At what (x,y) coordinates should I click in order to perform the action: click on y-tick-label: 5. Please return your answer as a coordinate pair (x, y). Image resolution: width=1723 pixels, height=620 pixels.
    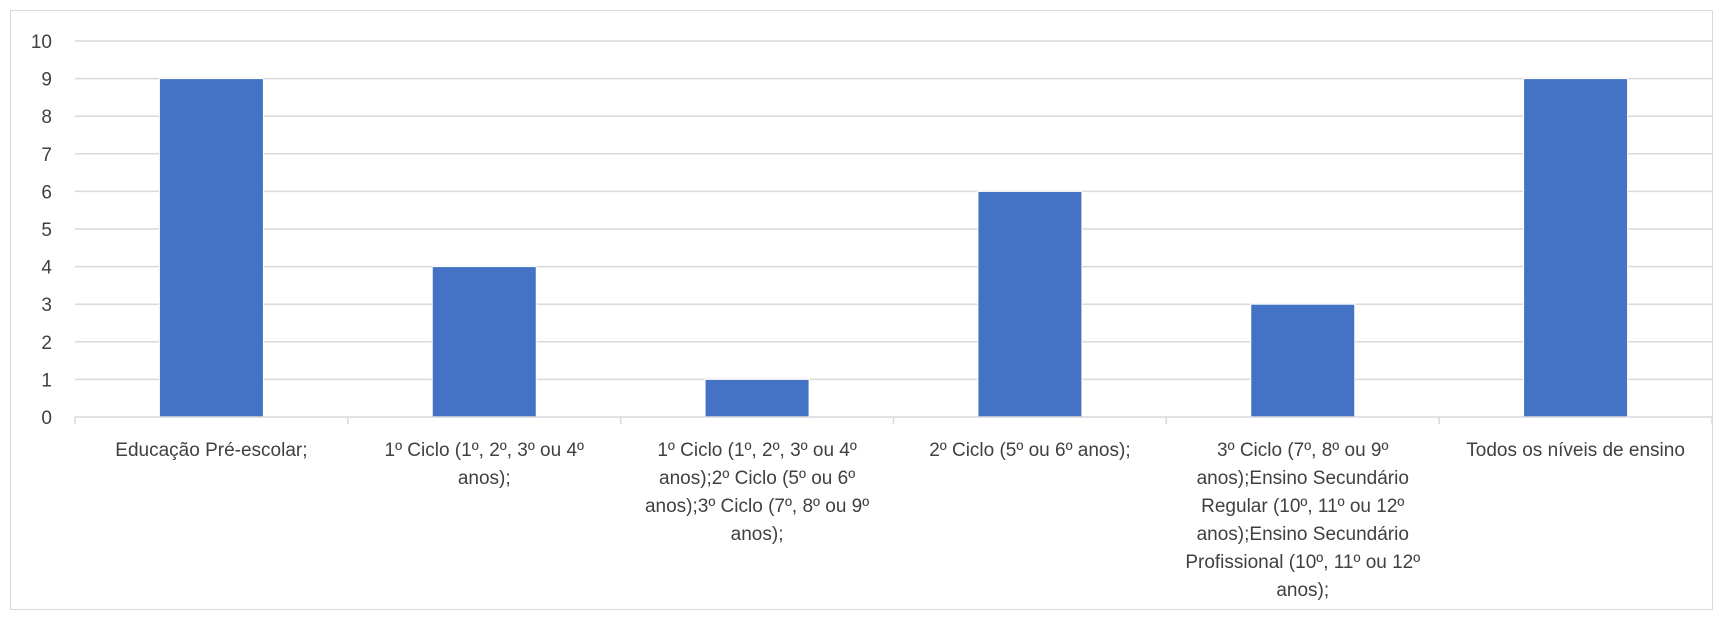
    Looking at the image, I should click on (46, 230).